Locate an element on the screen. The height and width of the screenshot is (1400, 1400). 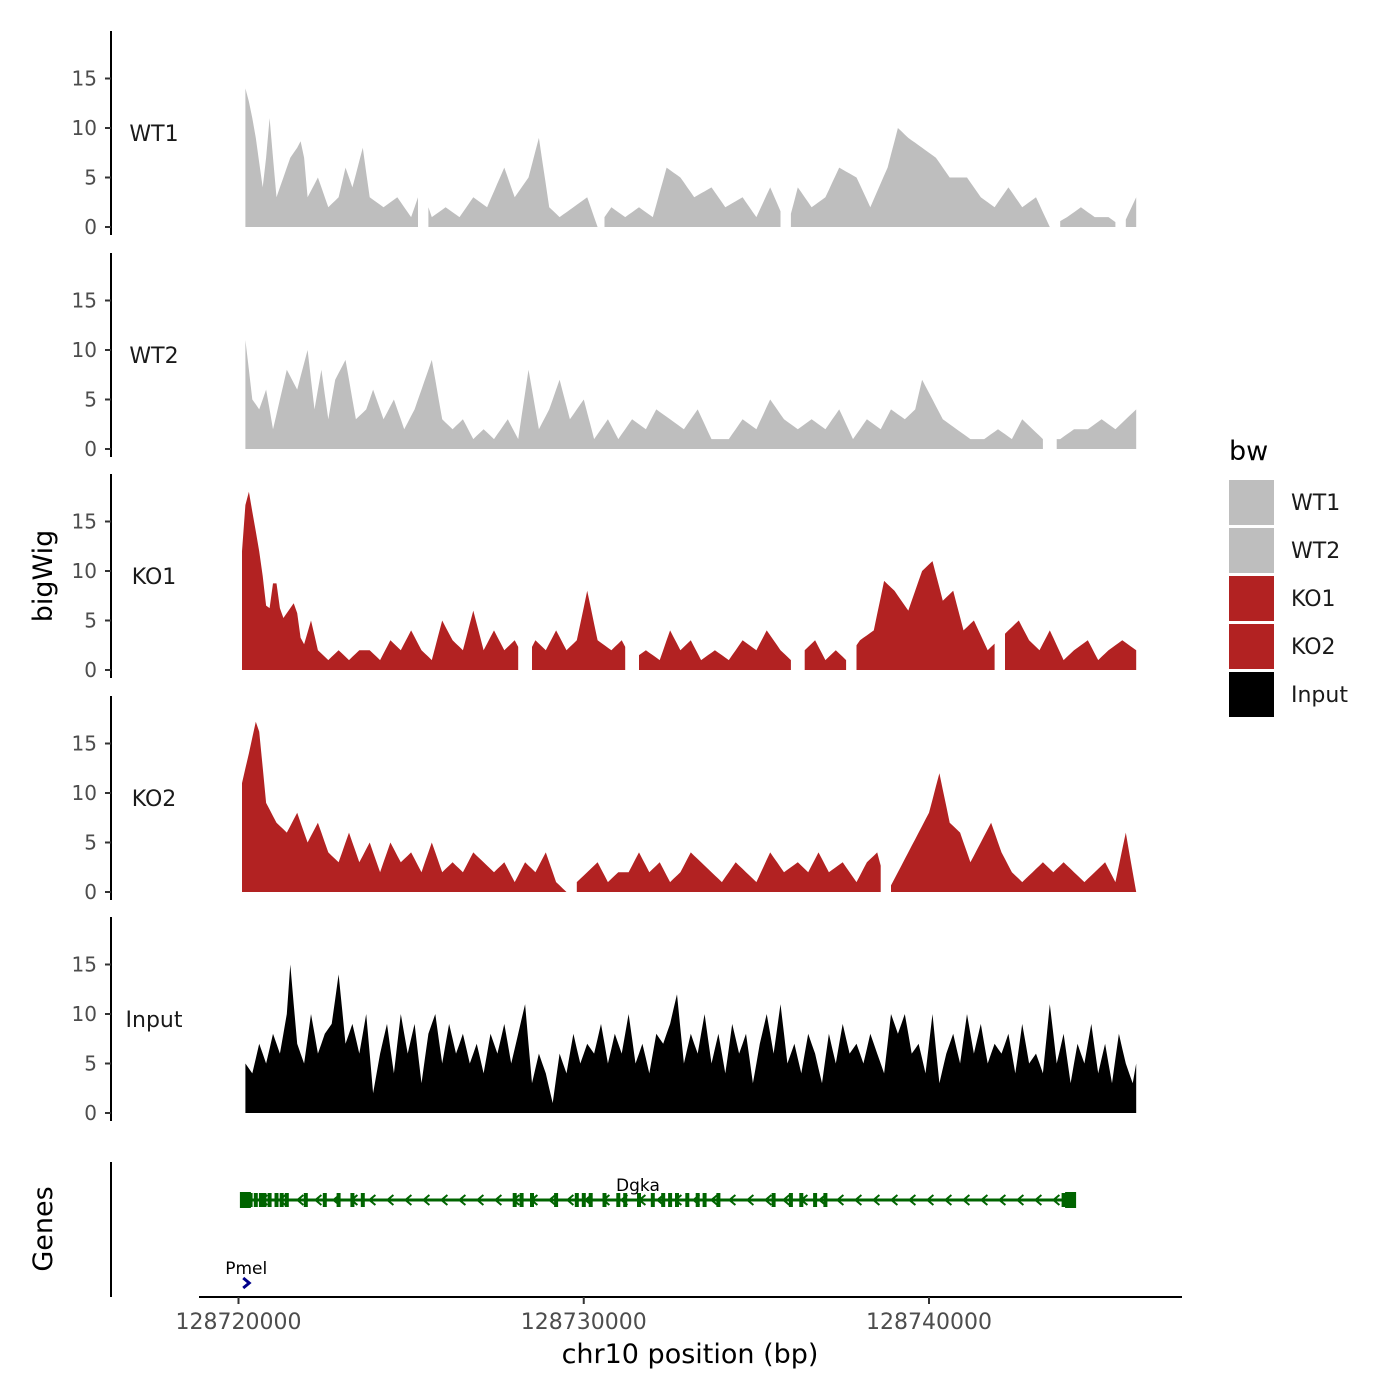
signal-area-ko2 is located at coordinates (689, 806).